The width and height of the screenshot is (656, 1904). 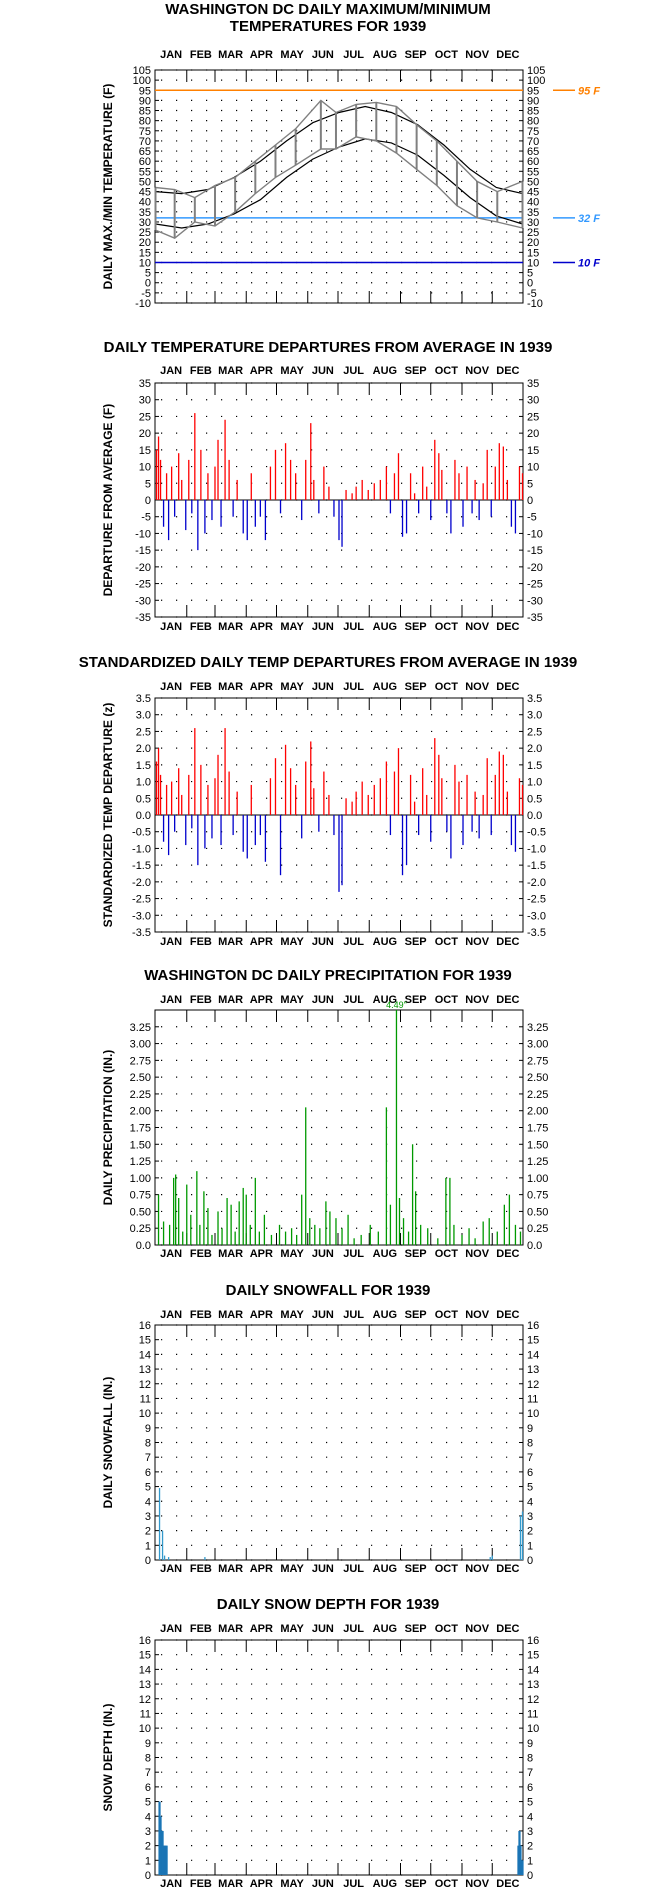 What do you see at coordinates (537, 1196) in the screenshot?
I see `y-tick-label-right: 0.75` at bounding box center [537, 1196].